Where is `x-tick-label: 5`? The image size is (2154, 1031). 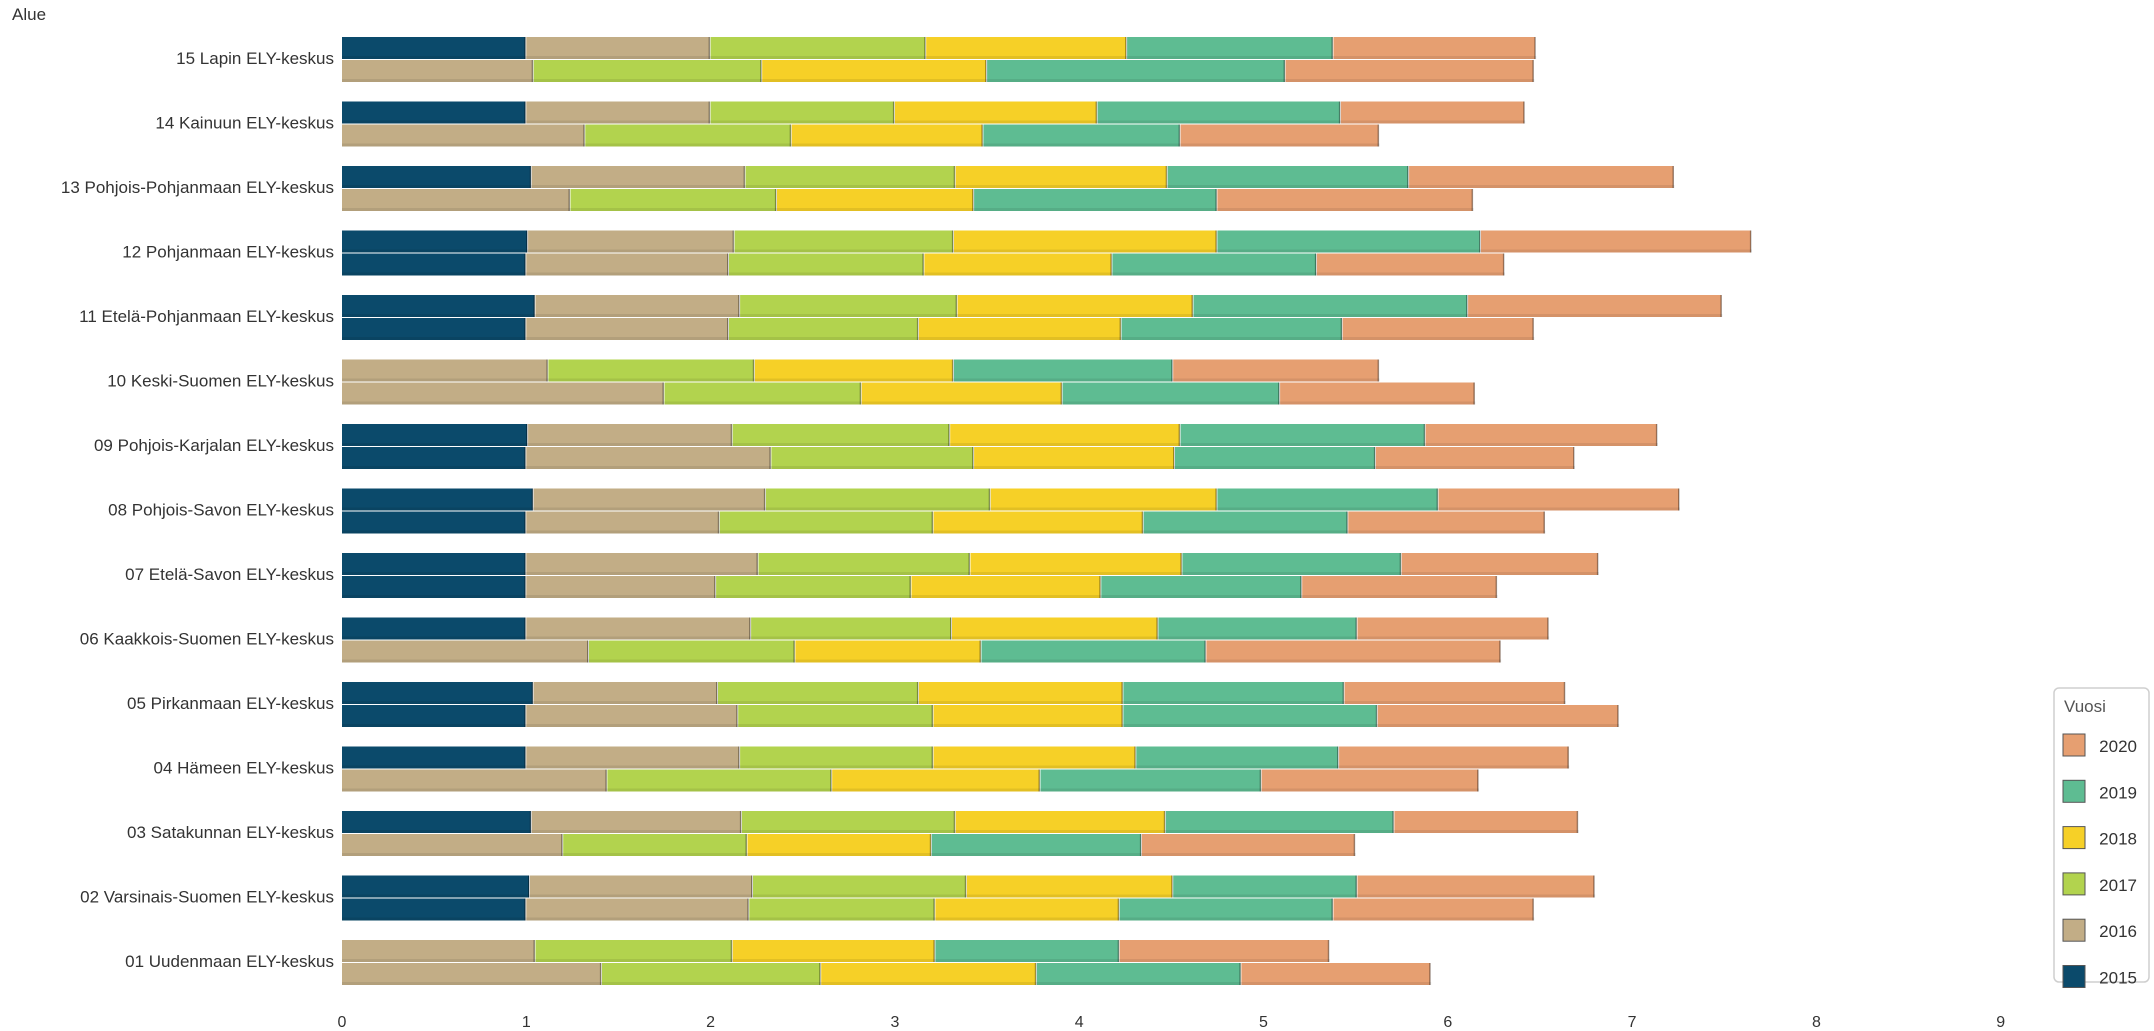 x-tick-label: 5 is located at coordinates (1263, 1022).